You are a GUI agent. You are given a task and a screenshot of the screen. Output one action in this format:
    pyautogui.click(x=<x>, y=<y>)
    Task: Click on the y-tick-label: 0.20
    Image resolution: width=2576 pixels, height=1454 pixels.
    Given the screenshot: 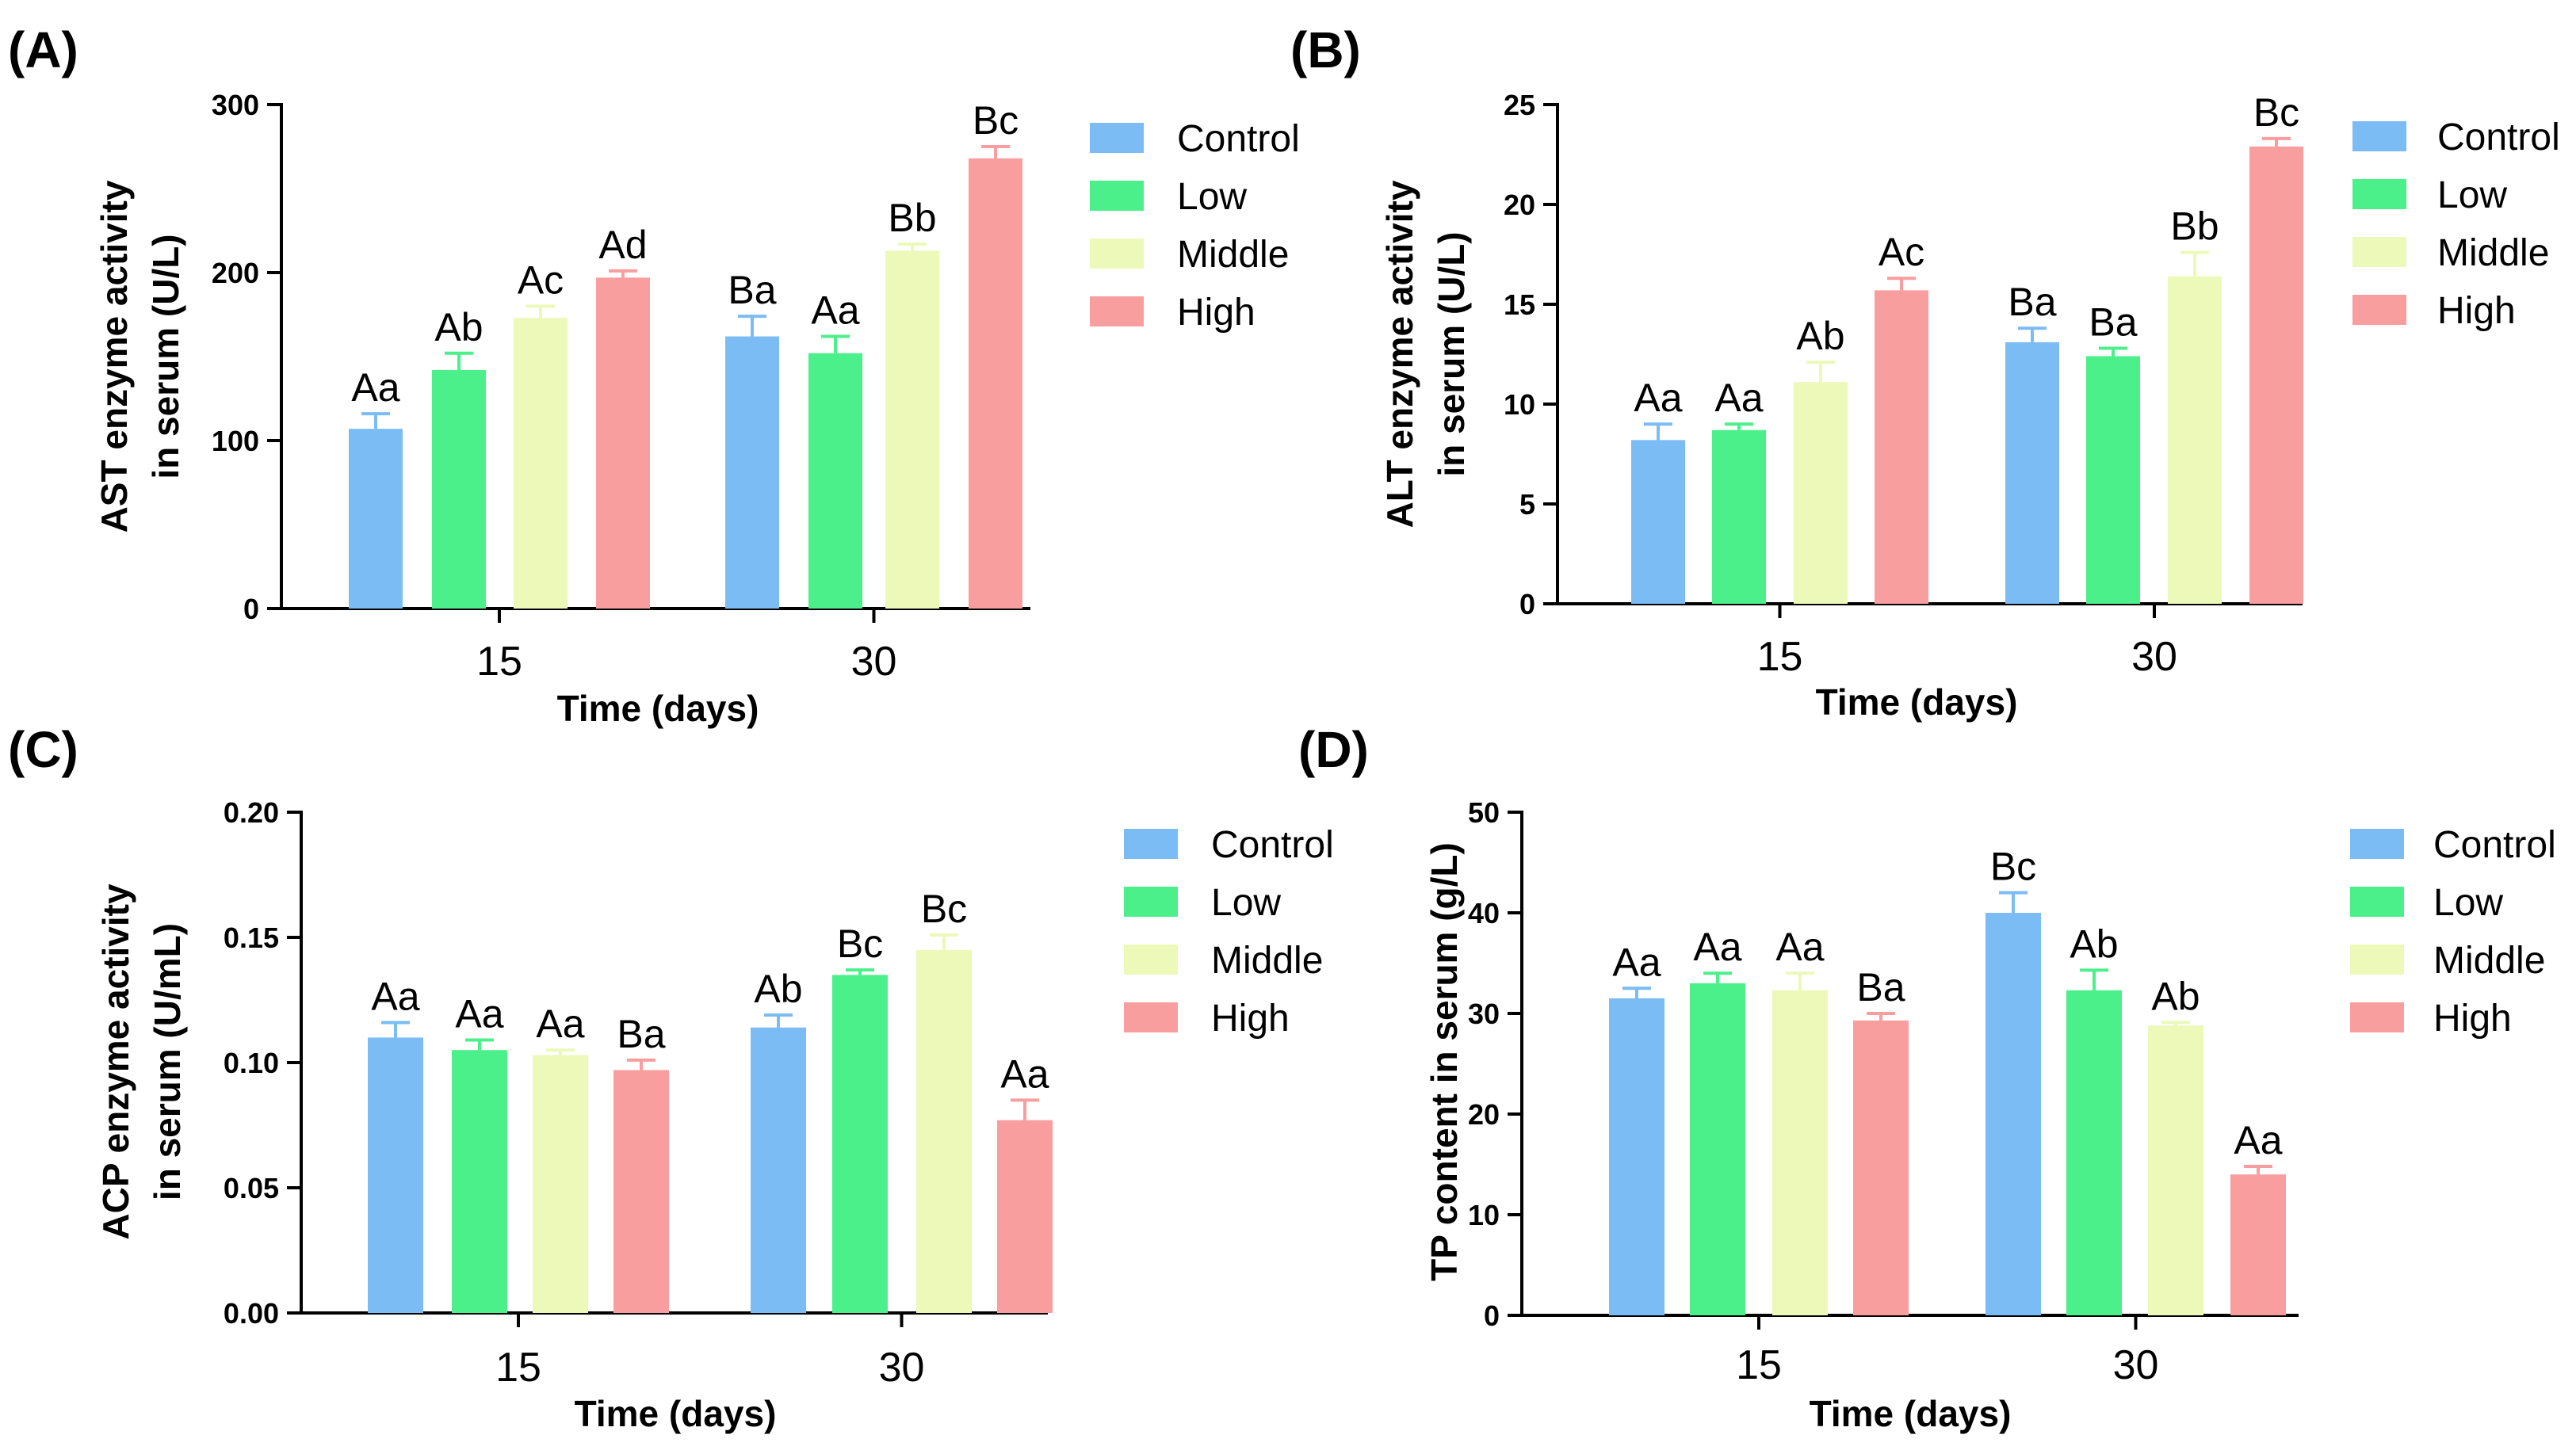 What is the action you would take?
    pyautogui.click(x=252, y=812)
    